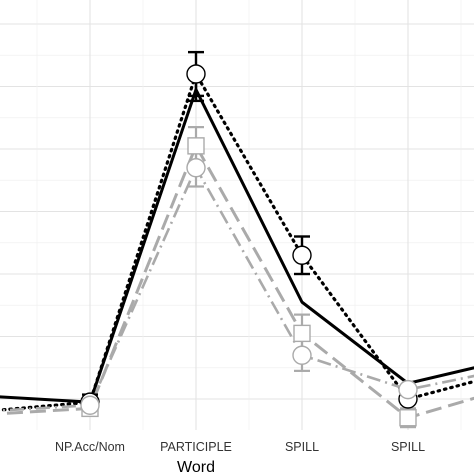  What do you see at coordinates (240, 447) in the screenshot?
I see `x-tick-labels: NP.Acc/Nom PARTICIPLE SPILL SPILL` at bounding box center [240, 447].